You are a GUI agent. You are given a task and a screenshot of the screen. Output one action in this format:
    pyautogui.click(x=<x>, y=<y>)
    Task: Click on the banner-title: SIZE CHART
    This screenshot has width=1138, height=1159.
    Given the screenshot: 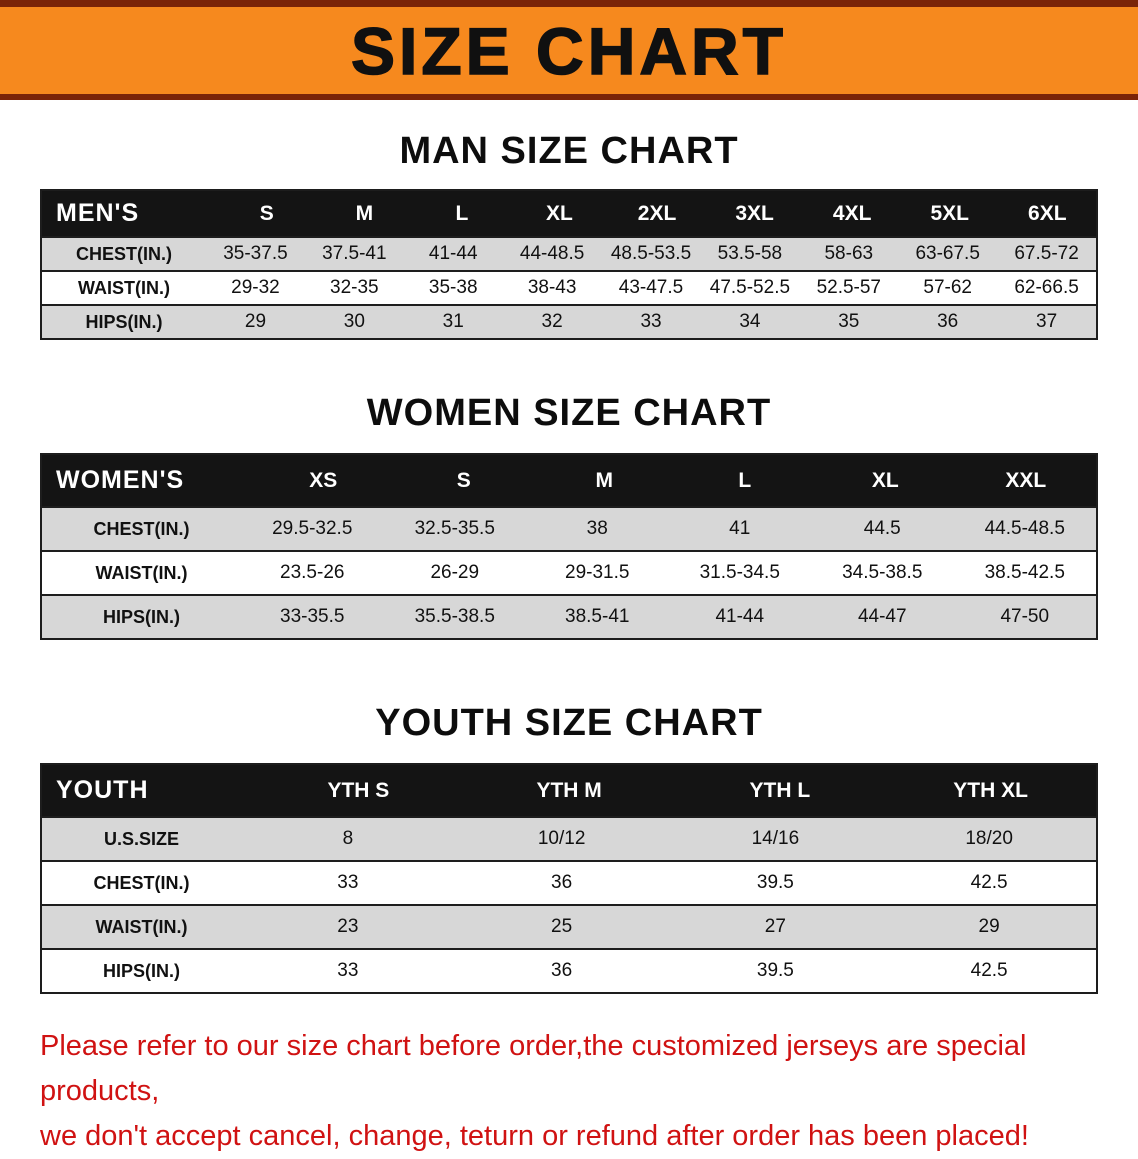 What is the action you would take?
    pyautogui.click(x=568, y=51)
    